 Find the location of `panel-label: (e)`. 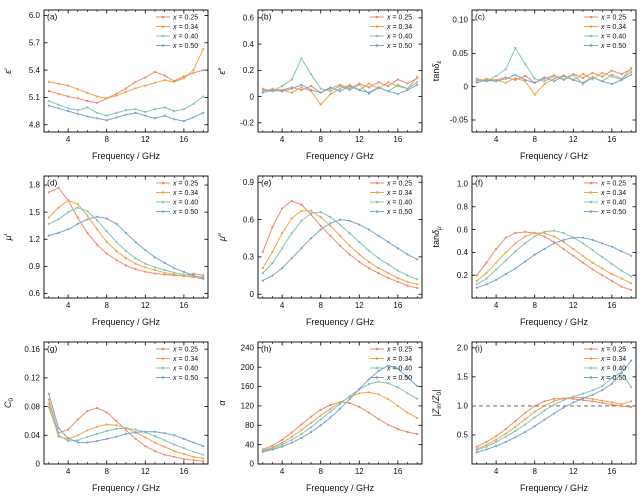

panel-label: (e) is located at coordinates (266, 183).